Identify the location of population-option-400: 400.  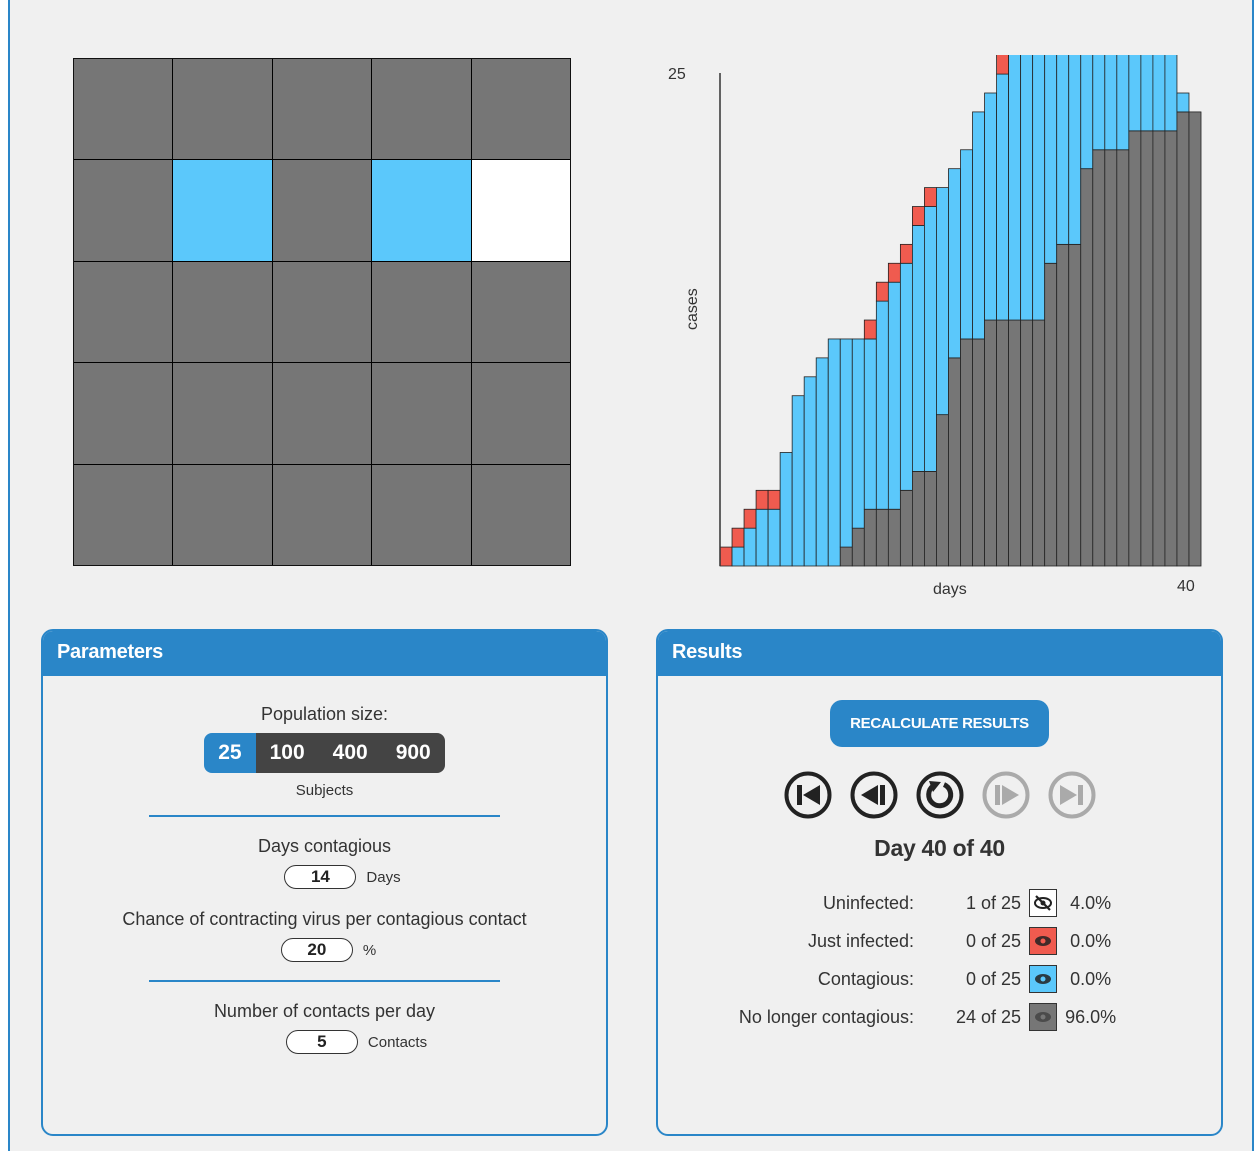
(350, 753).